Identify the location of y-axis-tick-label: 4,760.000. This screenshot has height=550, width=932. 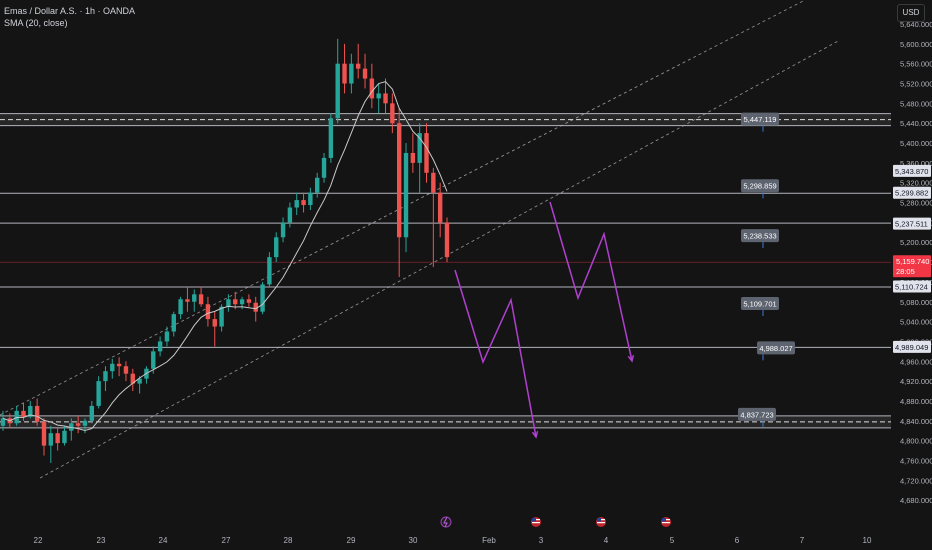
(916, 460).